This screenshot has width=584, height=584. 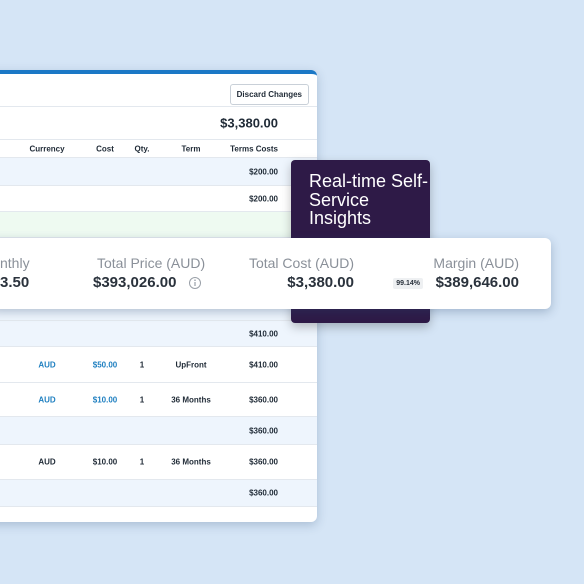 I want to click on info-icon, so click(x=195, y=283).